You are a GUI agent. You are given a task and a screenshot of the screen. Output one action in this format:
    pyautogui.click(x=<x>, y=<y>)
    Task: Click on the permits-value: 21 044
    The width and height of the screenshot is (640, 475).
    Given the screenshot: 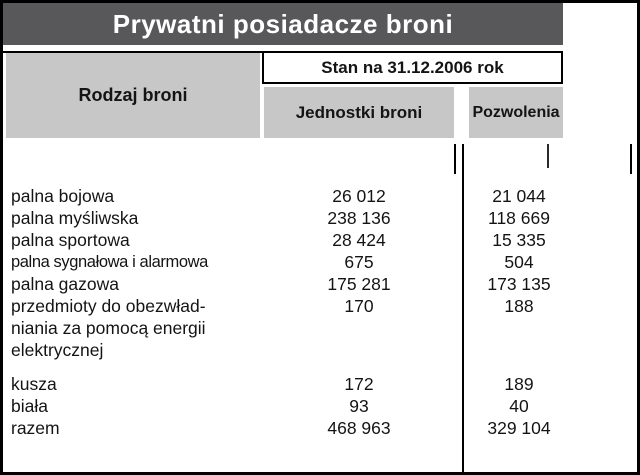 What is the action you would take?
    pyautogui.click(x=519, y=196)
    